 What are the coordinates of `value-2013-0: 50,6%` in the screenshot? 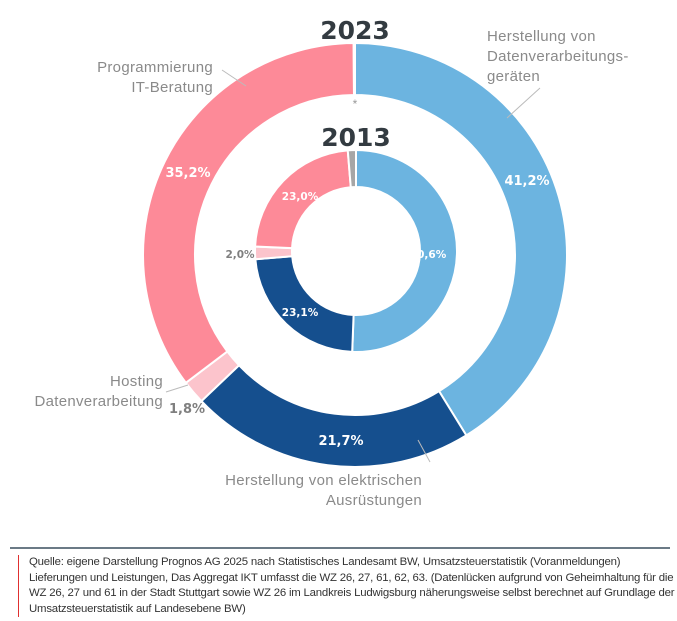 It's located at (428, 255).